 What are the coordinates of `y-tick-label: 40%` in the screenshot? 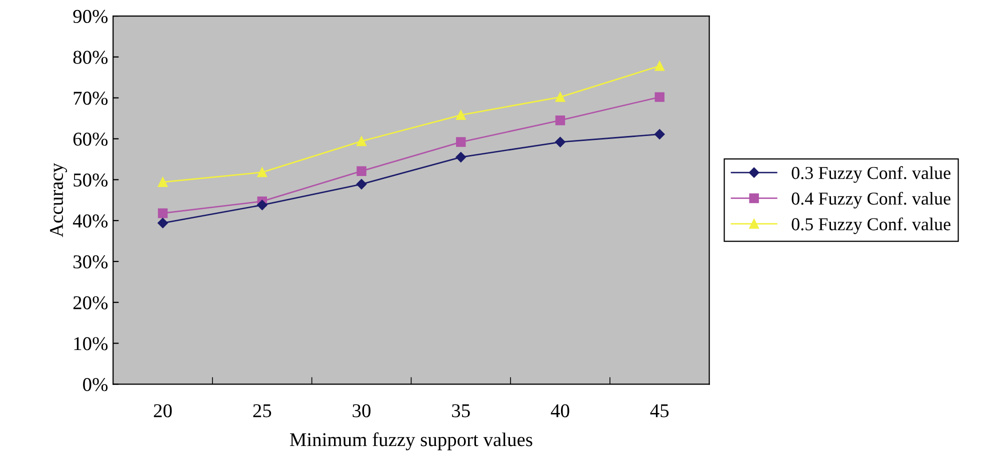 It's located at (90, 221).